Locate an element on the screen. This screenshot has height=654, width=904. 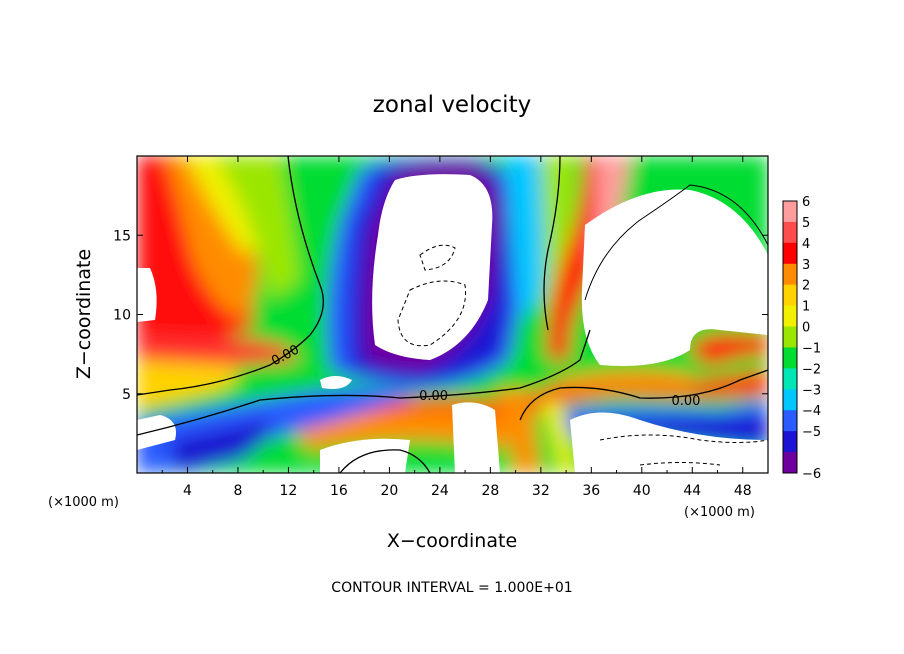
colorbar-frame is located at coordinates (790, 337).